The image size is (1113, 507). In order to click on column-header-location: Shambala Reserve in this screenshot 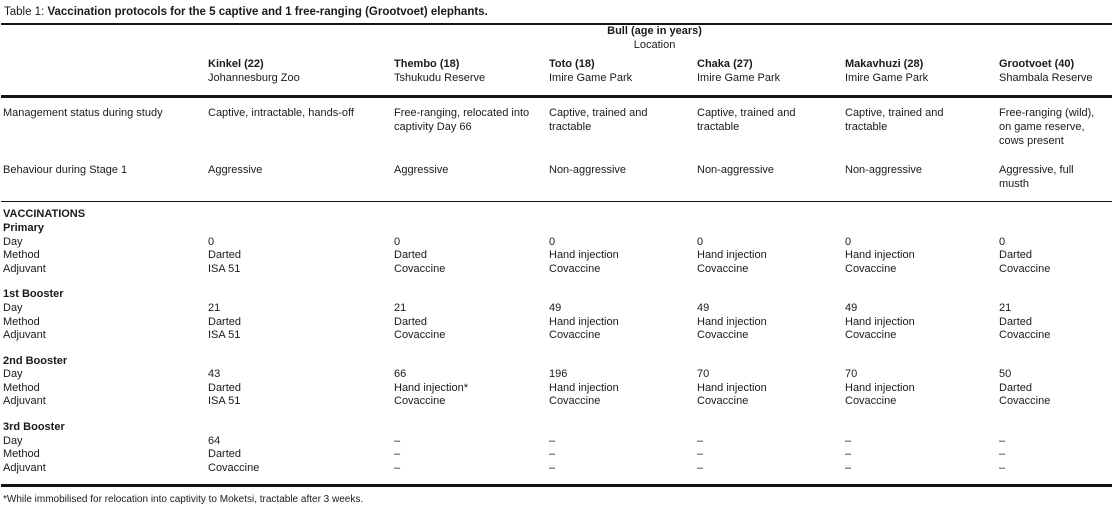, I will do `click(1046, 77)`.